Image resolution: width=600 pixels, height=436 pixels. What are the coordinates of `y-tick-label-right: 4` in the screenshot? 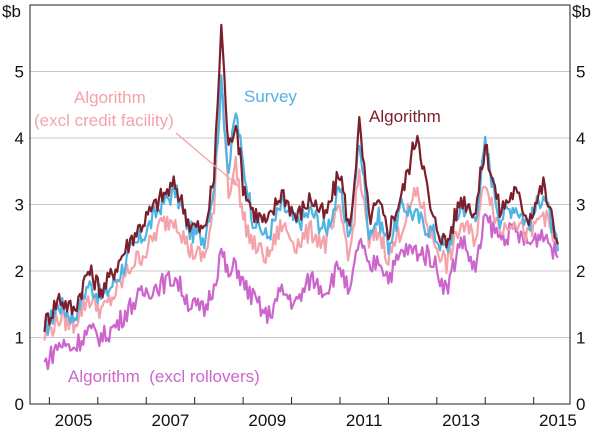 It's located at (580, 138).